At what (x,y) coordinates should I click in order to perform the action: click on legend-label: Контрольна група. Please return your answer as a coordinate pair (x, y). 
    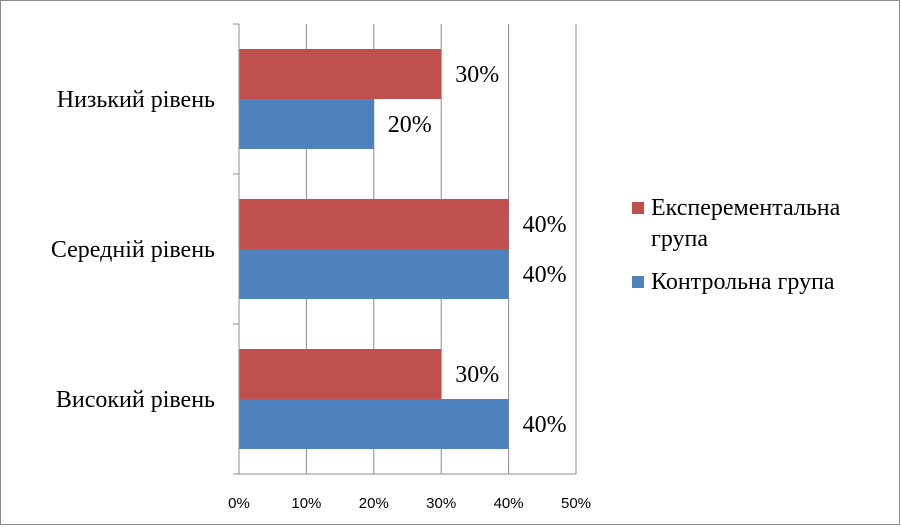
    Looking at the image, I should click on (743, 282).